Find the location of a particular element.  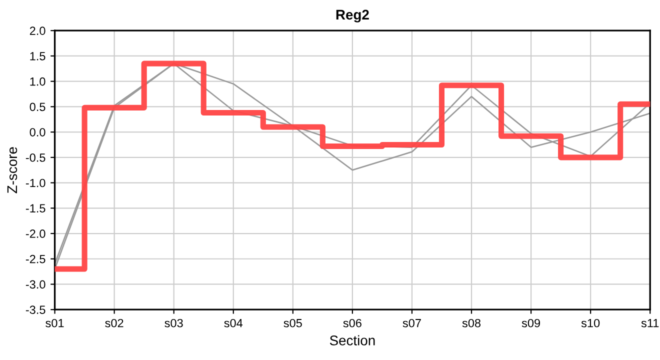

y-tick-label: 0.0 is located at coordinates (38, 132).